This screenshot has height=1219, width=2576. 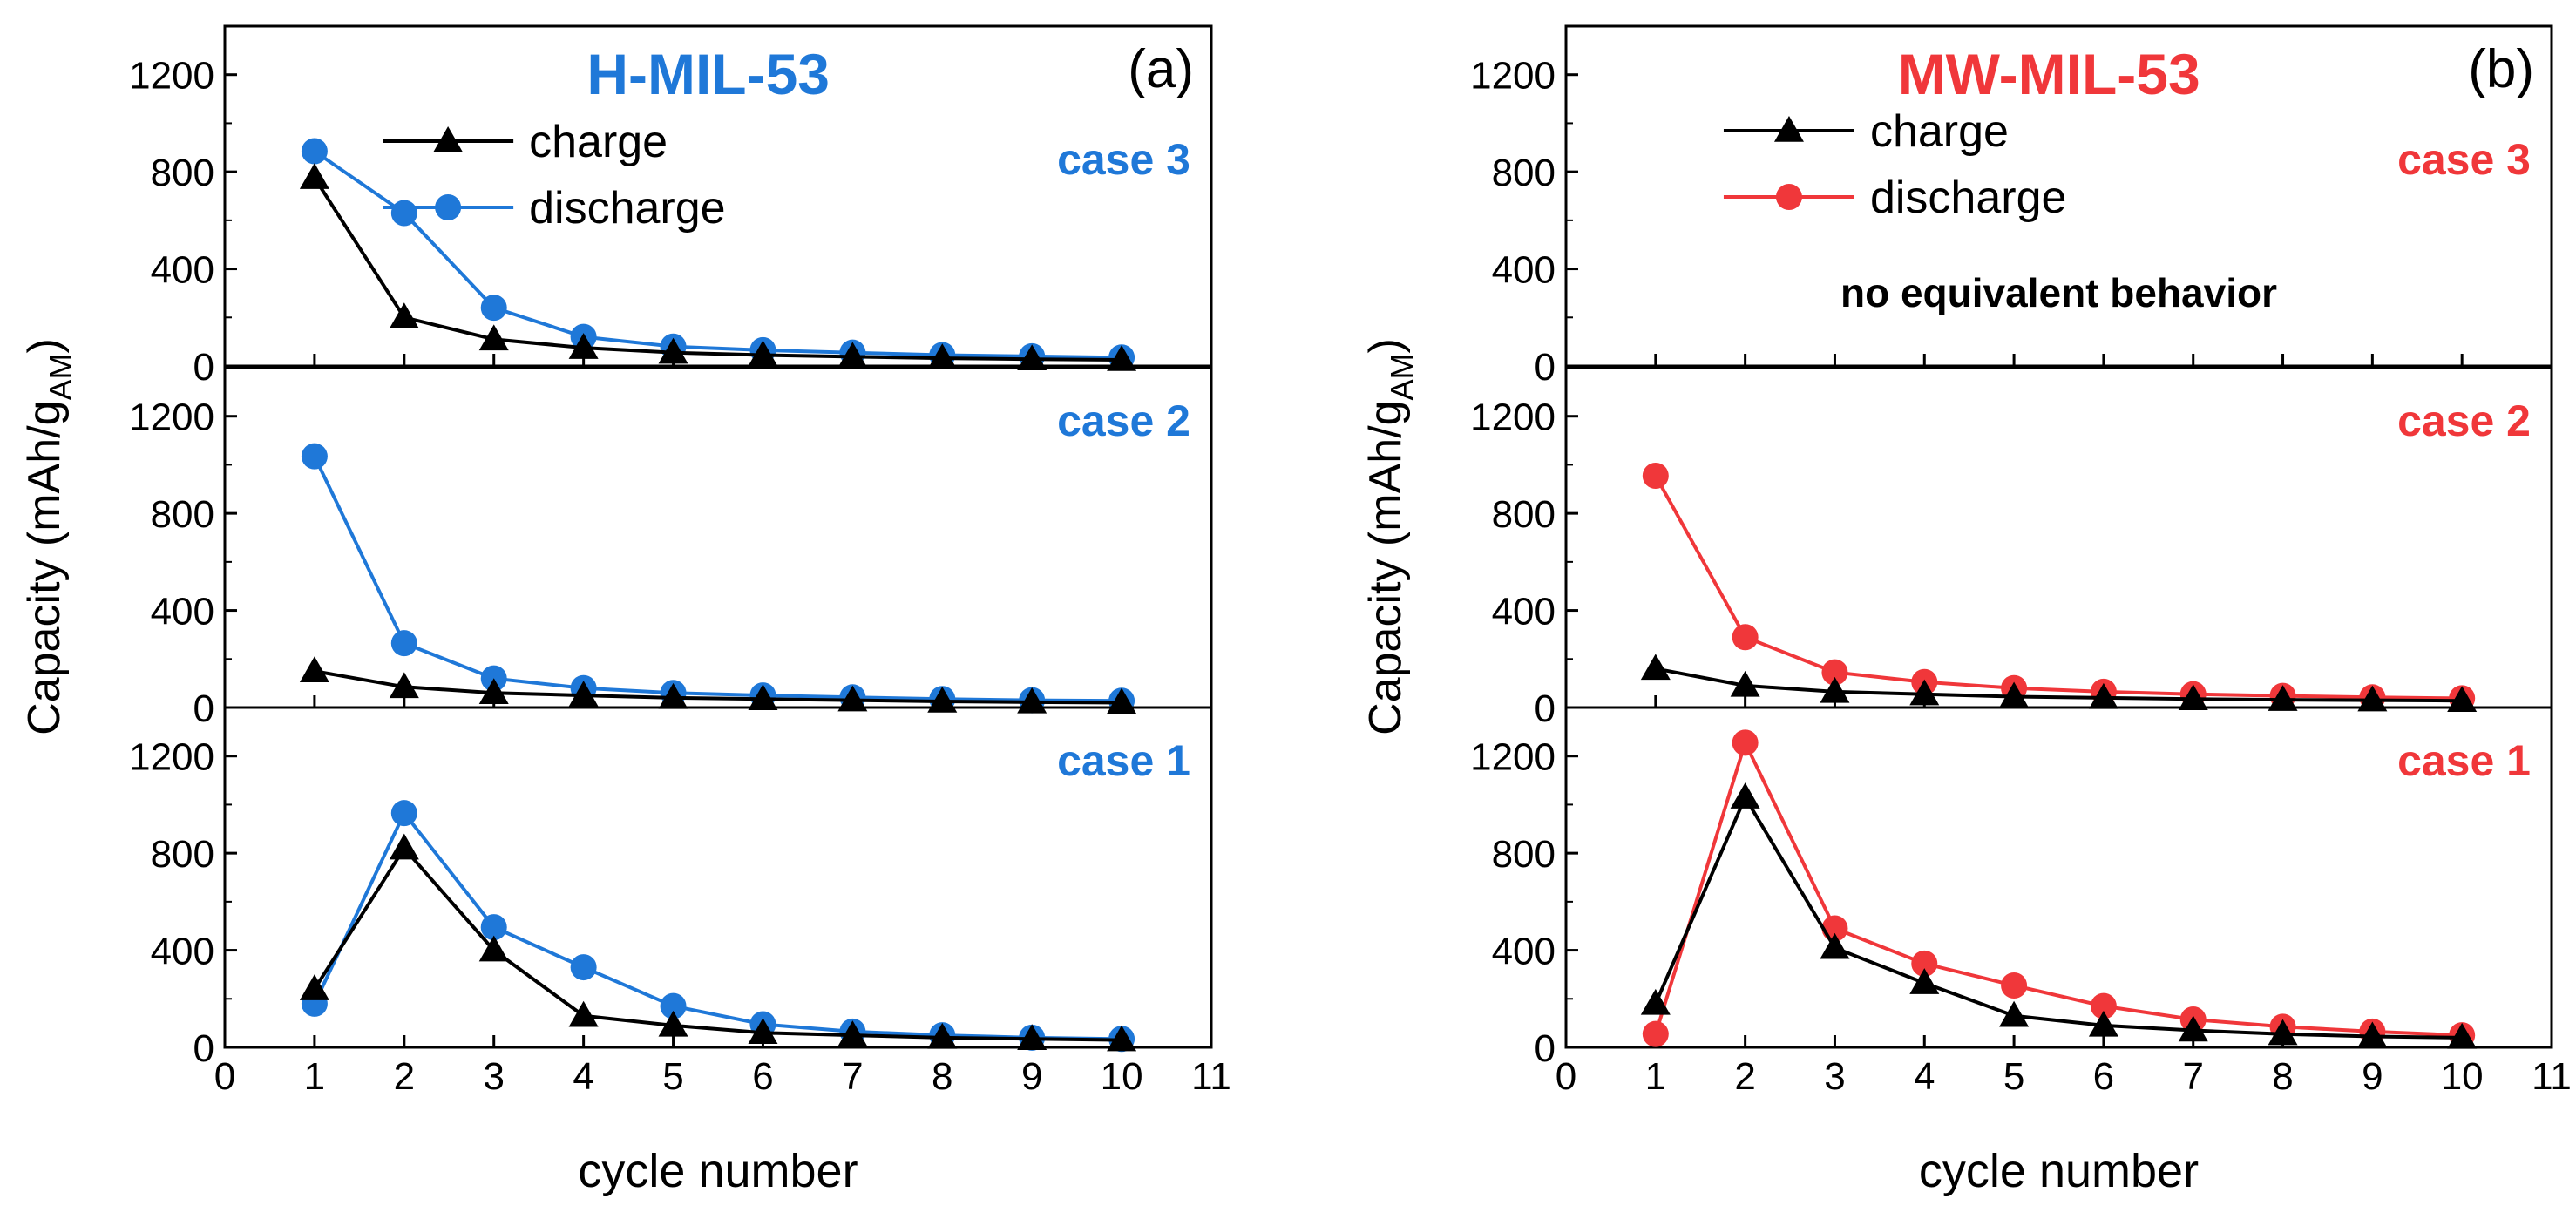 I want to click on subplot-a-3: 0 400 800 1200 case 1, so click(x=671, y=888).